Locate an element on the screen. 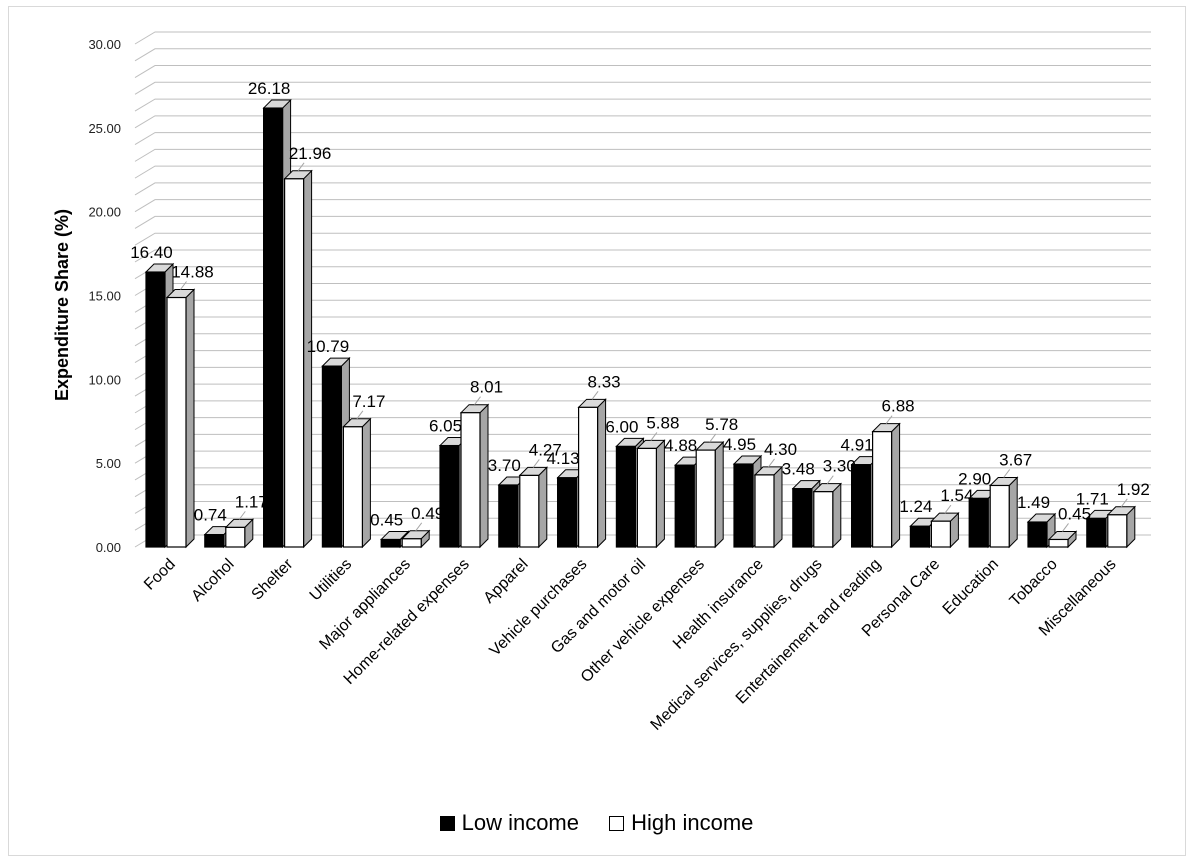  data-label-low-income: 3.48 is located at coordinates (798, 469).